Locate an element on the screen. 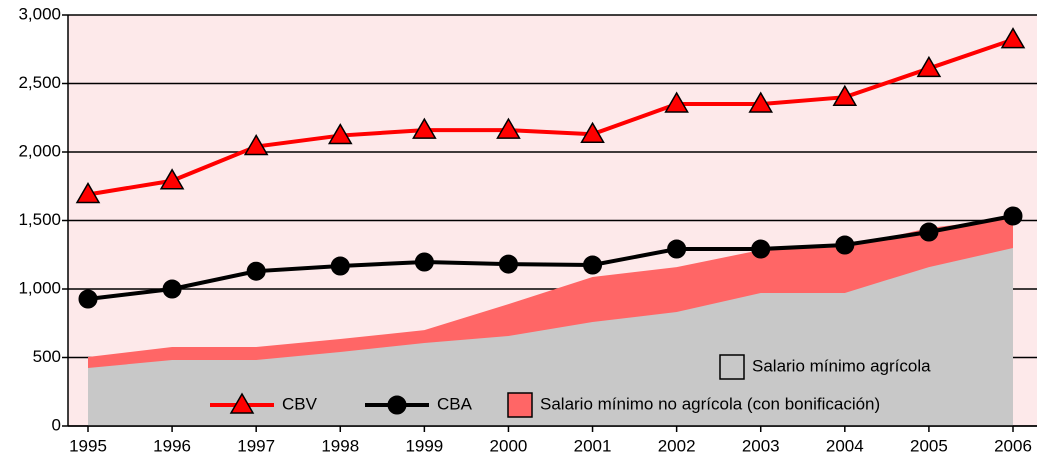 This screenshot has width=1042, height=467. legend-label: CBV is located at coordinates (300, 403).